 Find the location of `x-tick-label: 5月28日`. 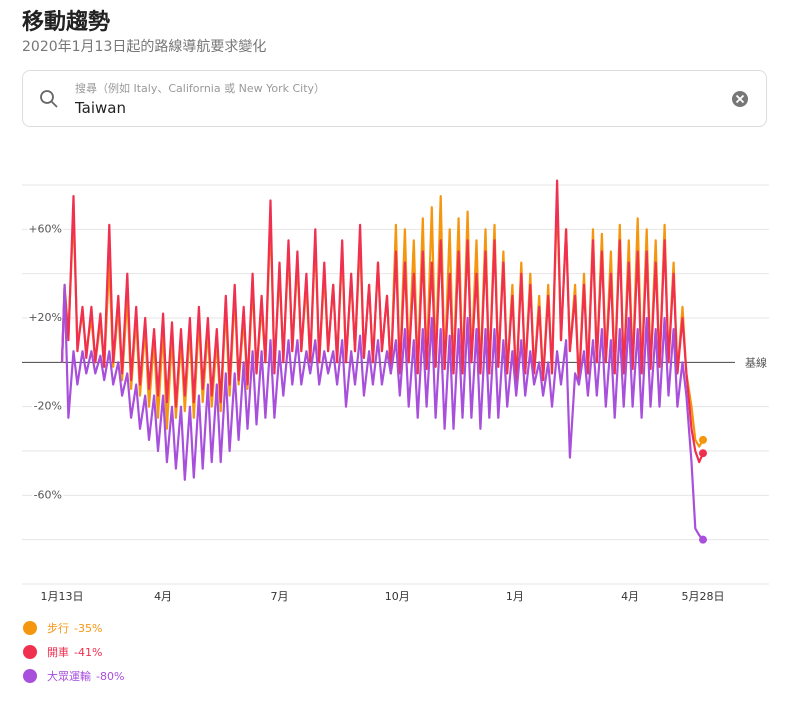

x-tick-label: 5月28日 is located at coordinates (703, 596).